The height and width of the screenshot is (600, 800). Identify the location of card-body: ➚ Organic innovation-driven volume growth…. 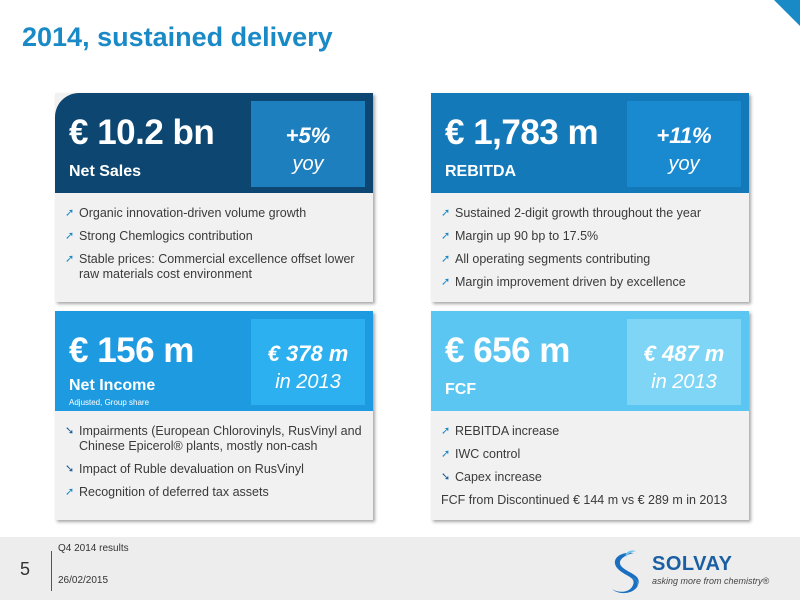
(215, 248).